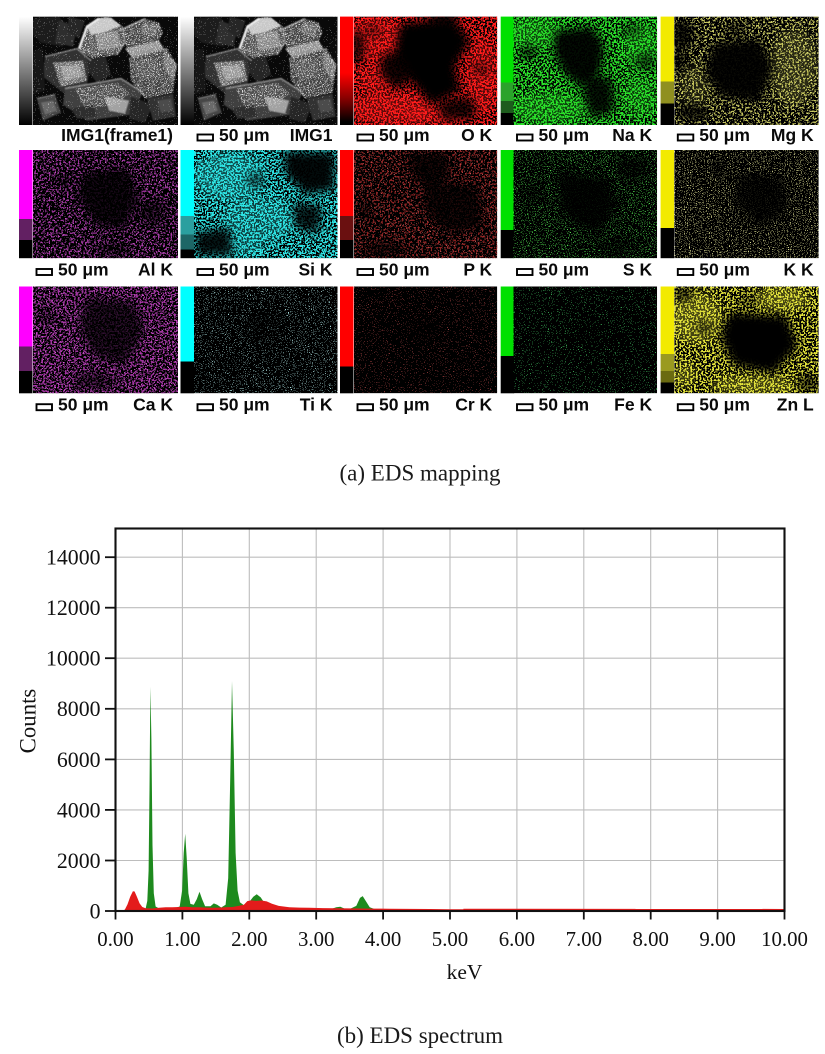 This screenshot has height=1054, width=825. Describe the element at coordinates (799, 269) in the screenshot. I see `svg-text: K K` at that location.